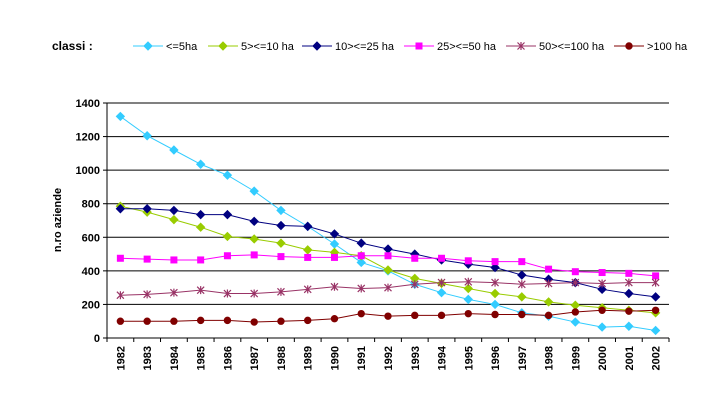 The height and width of the screenshot is (406, 713). What do you see at coordinates (91, 205) in the screenshot?
I see `y-tick-label: 800` at bounding box center [91, 205].